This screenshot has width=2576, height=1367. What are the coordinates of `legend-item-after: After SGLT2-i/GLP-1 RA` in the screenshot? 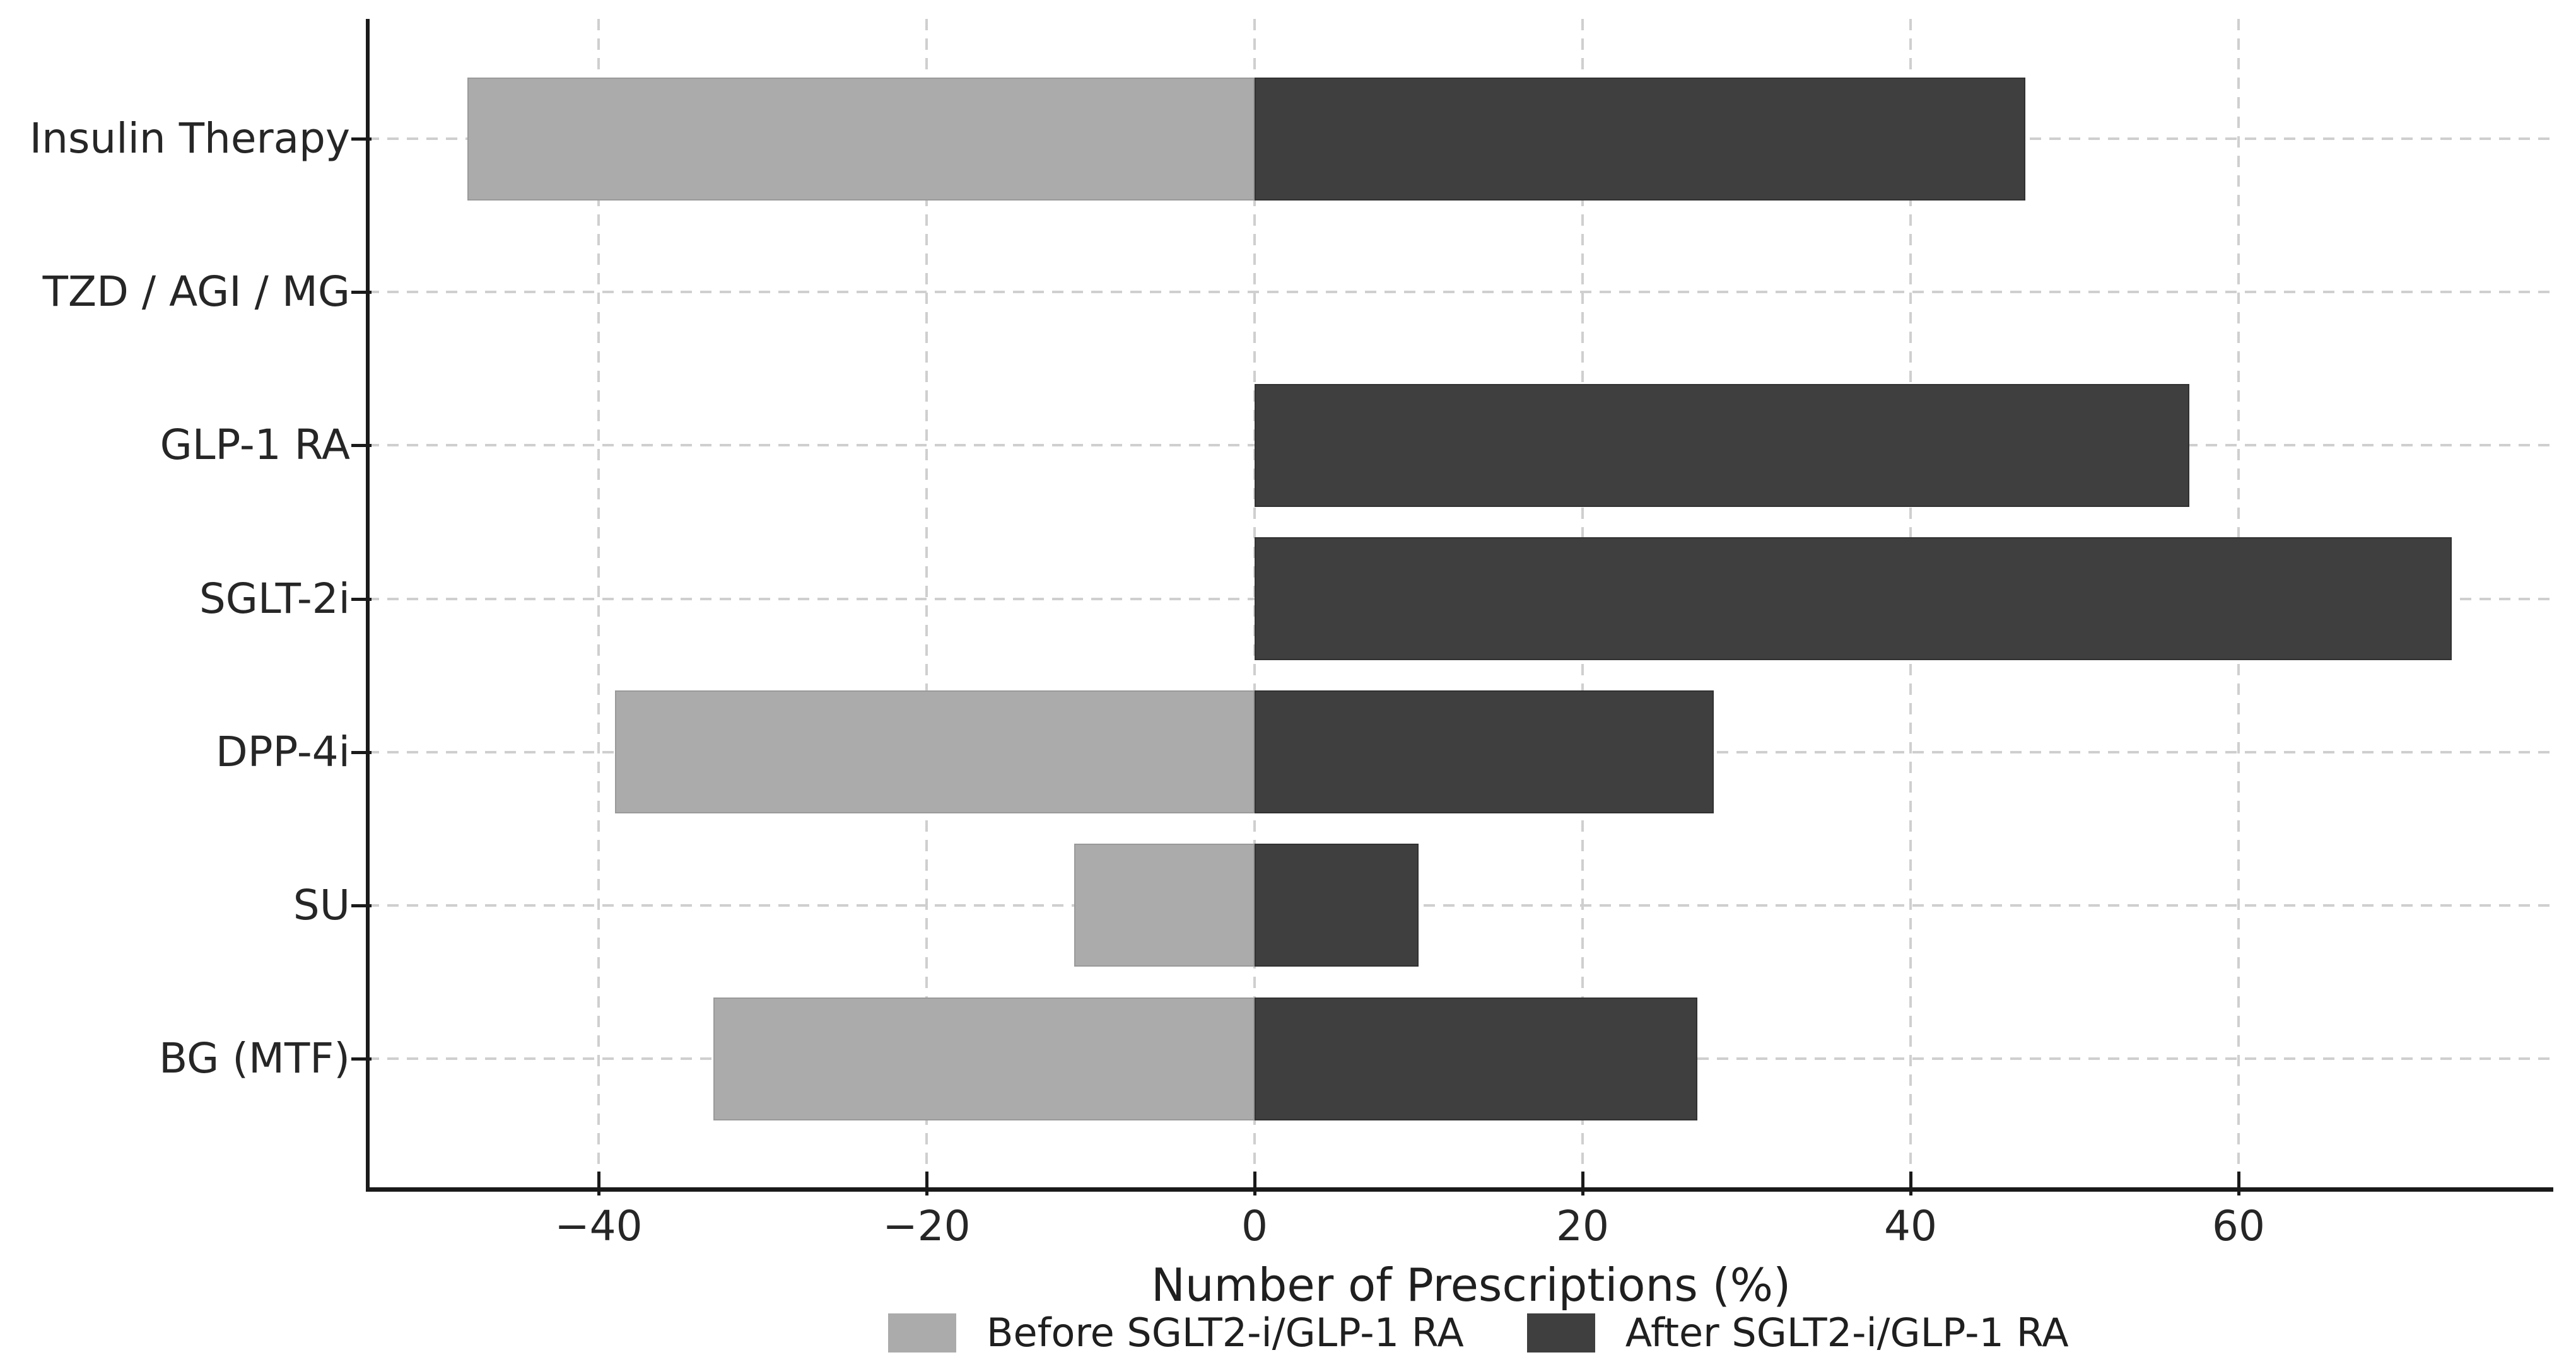 It's located at (1797, 1333).